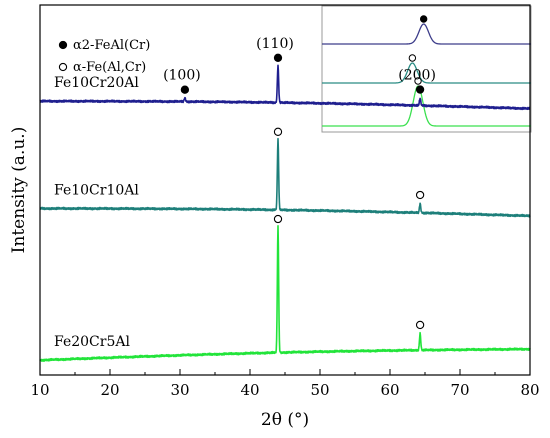 This screenshot has height=438, width=550. I want to click on y-axis-label: Intensity (a.u.), so click(19, 190).